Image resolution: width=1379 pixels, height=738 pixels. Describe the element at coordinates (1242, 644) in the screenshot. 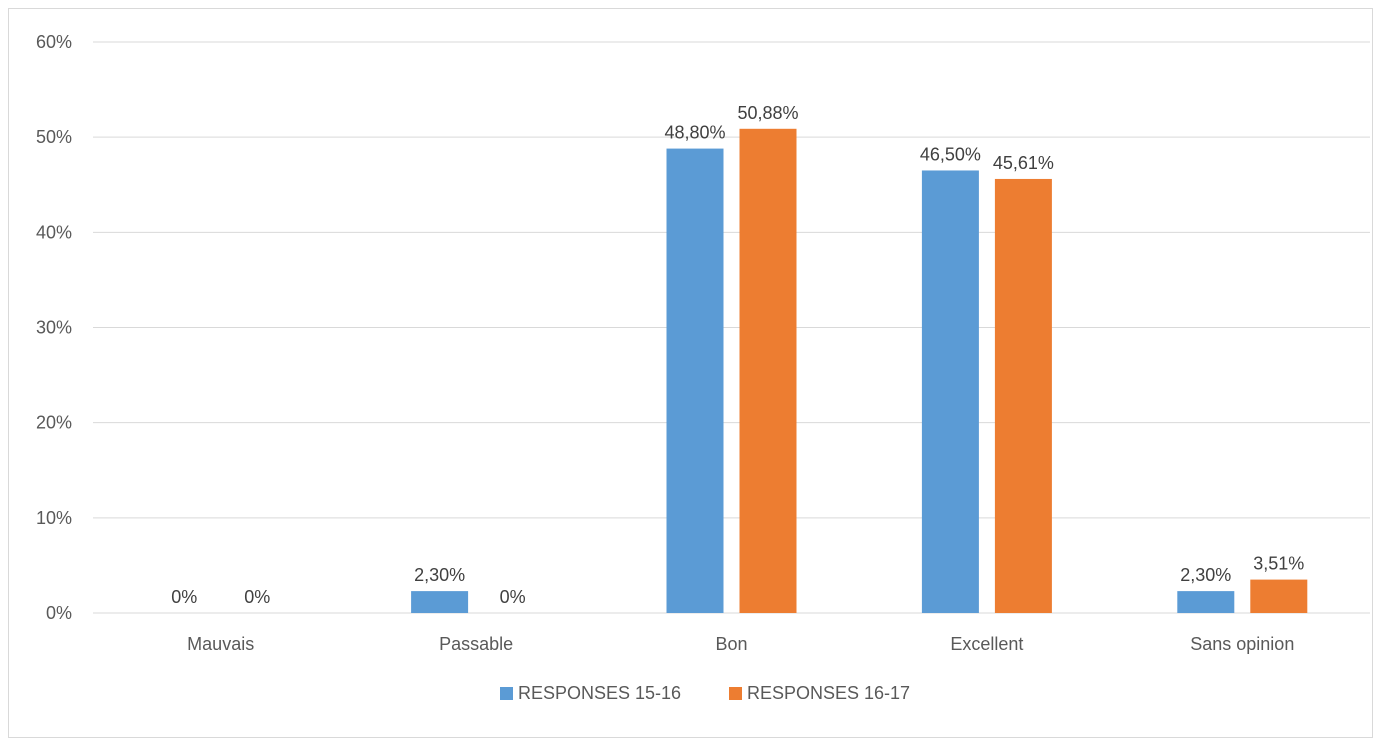

I see `x-tick-label: Sans opinion` at that location.